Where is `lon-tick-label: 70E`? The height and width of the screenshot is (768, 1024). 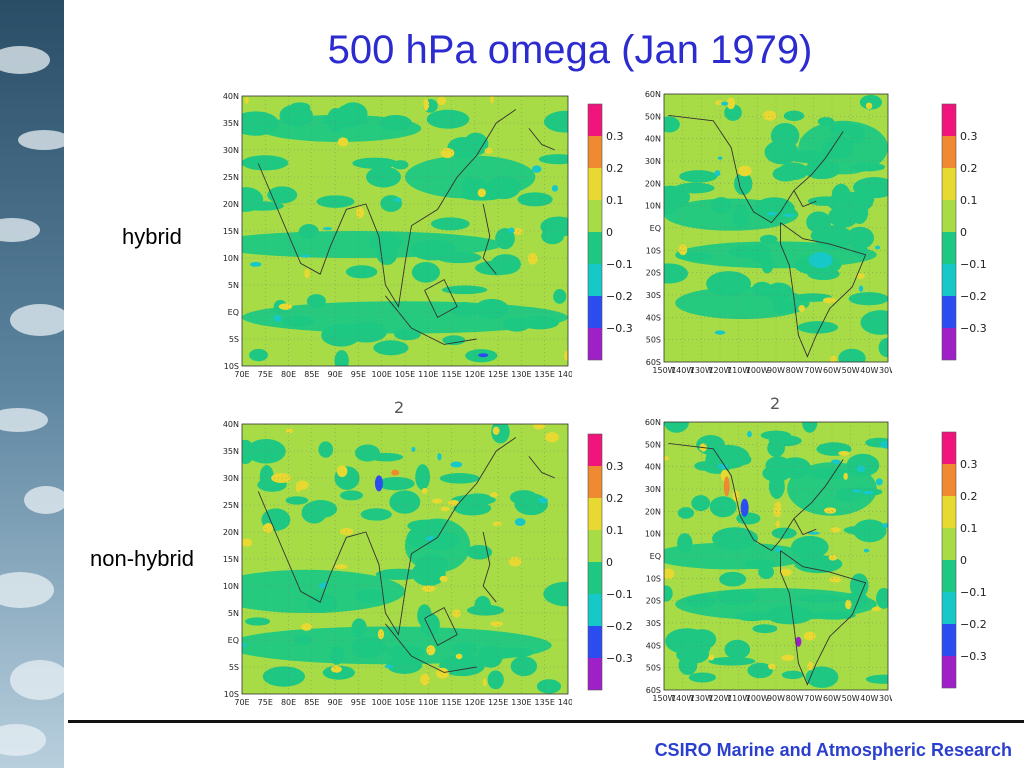 lon-tick-label: 70E is located at coordinates (241, 702).